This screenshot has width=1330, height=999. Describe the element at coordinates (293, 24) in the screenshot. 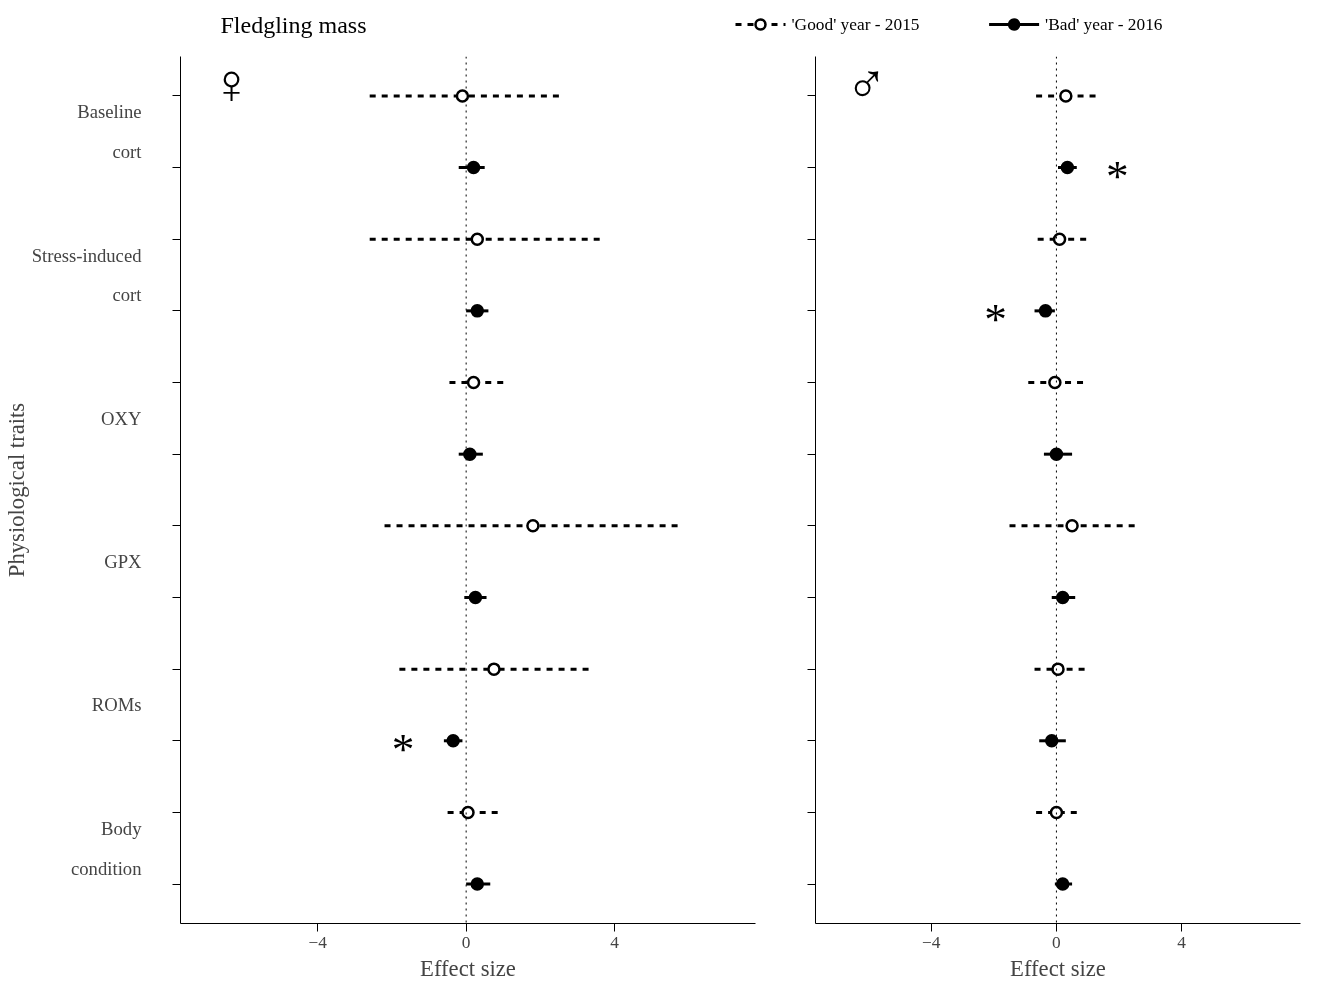

I see `chart-title: Fledgling mass` at that location.